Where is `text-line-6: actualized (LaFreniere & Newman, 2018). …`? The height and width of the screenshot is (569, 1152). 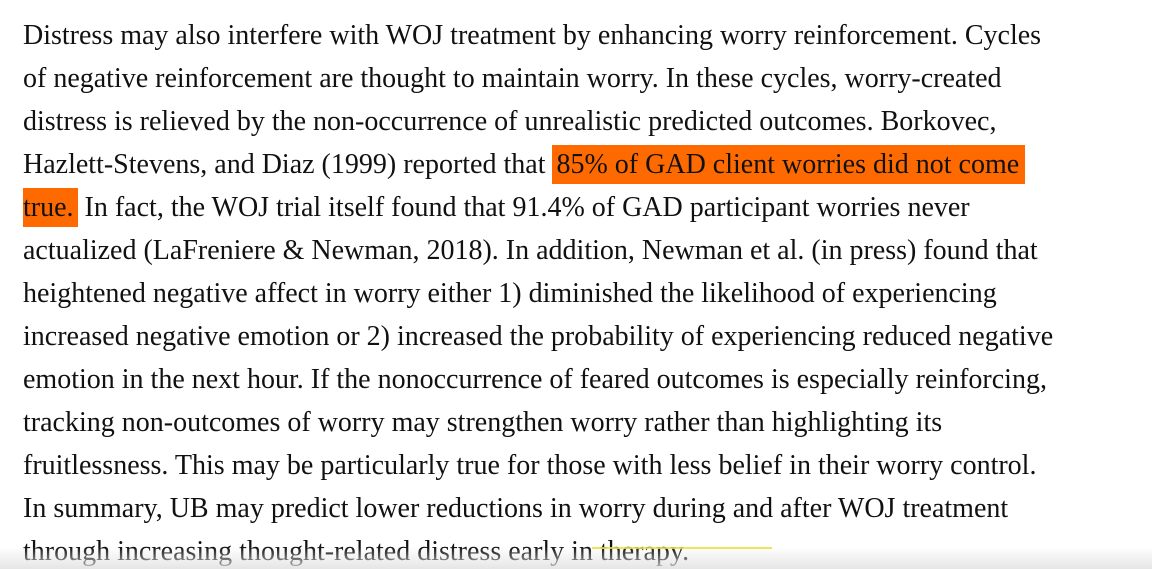
text-line-6: actualized (LaFreniere & Newman, 2018). … is located at coordinates (530, 250).